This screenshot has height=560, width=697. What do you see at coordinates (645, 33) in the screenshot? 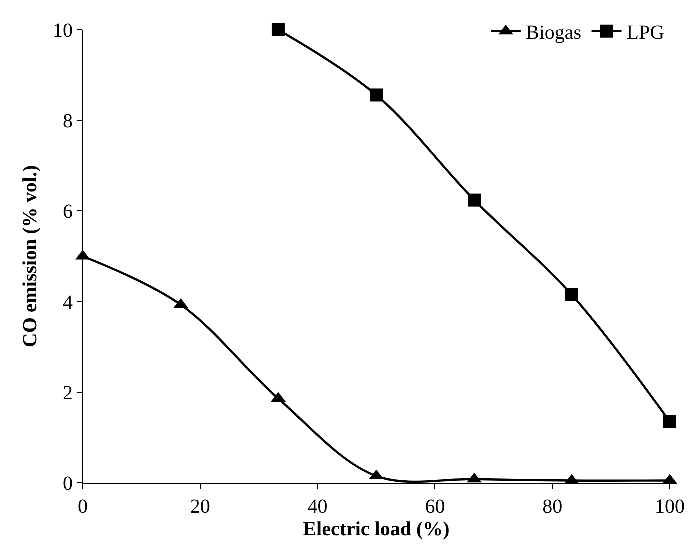
I see `legend-label: LPG` at bounding box center [645, 33].